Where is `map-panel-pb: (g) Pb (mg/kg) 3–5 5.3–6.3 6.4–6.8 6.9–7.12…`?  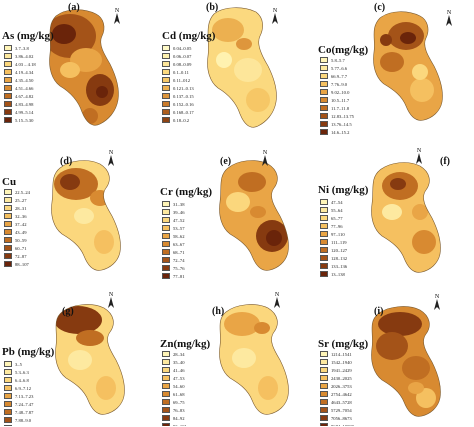
map-panel-pb: (g) Pb (mg/kg) 3–5 5.3–6.3 6.4–6.8 6.9–7.12… is located at coordinates (79, 355).